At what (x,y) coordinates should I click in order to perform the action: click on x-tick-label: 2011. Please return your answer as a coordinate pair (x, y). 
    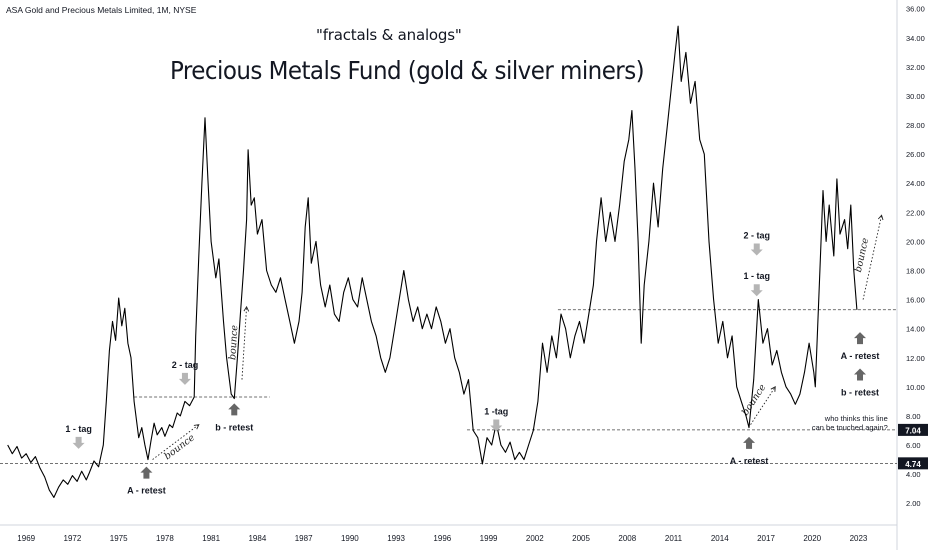
    Looking at the image, I should click on (674, 538).